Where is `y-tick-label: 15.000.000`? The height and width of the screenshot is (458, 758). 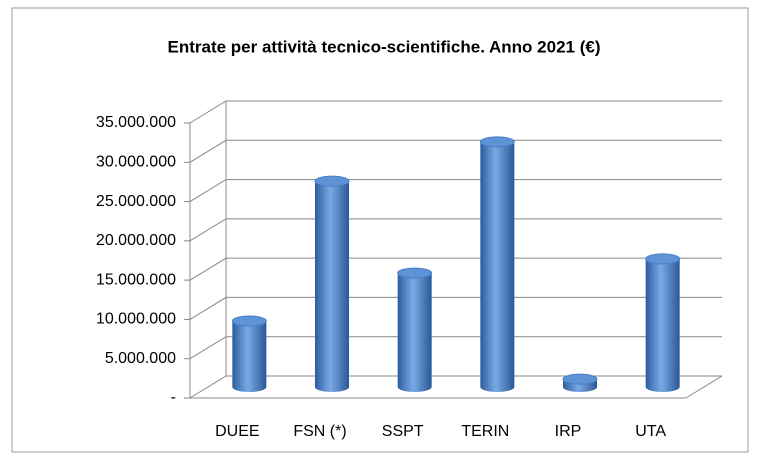
y-tick-label: 15.000.000 is located at coordinates (136, 279).